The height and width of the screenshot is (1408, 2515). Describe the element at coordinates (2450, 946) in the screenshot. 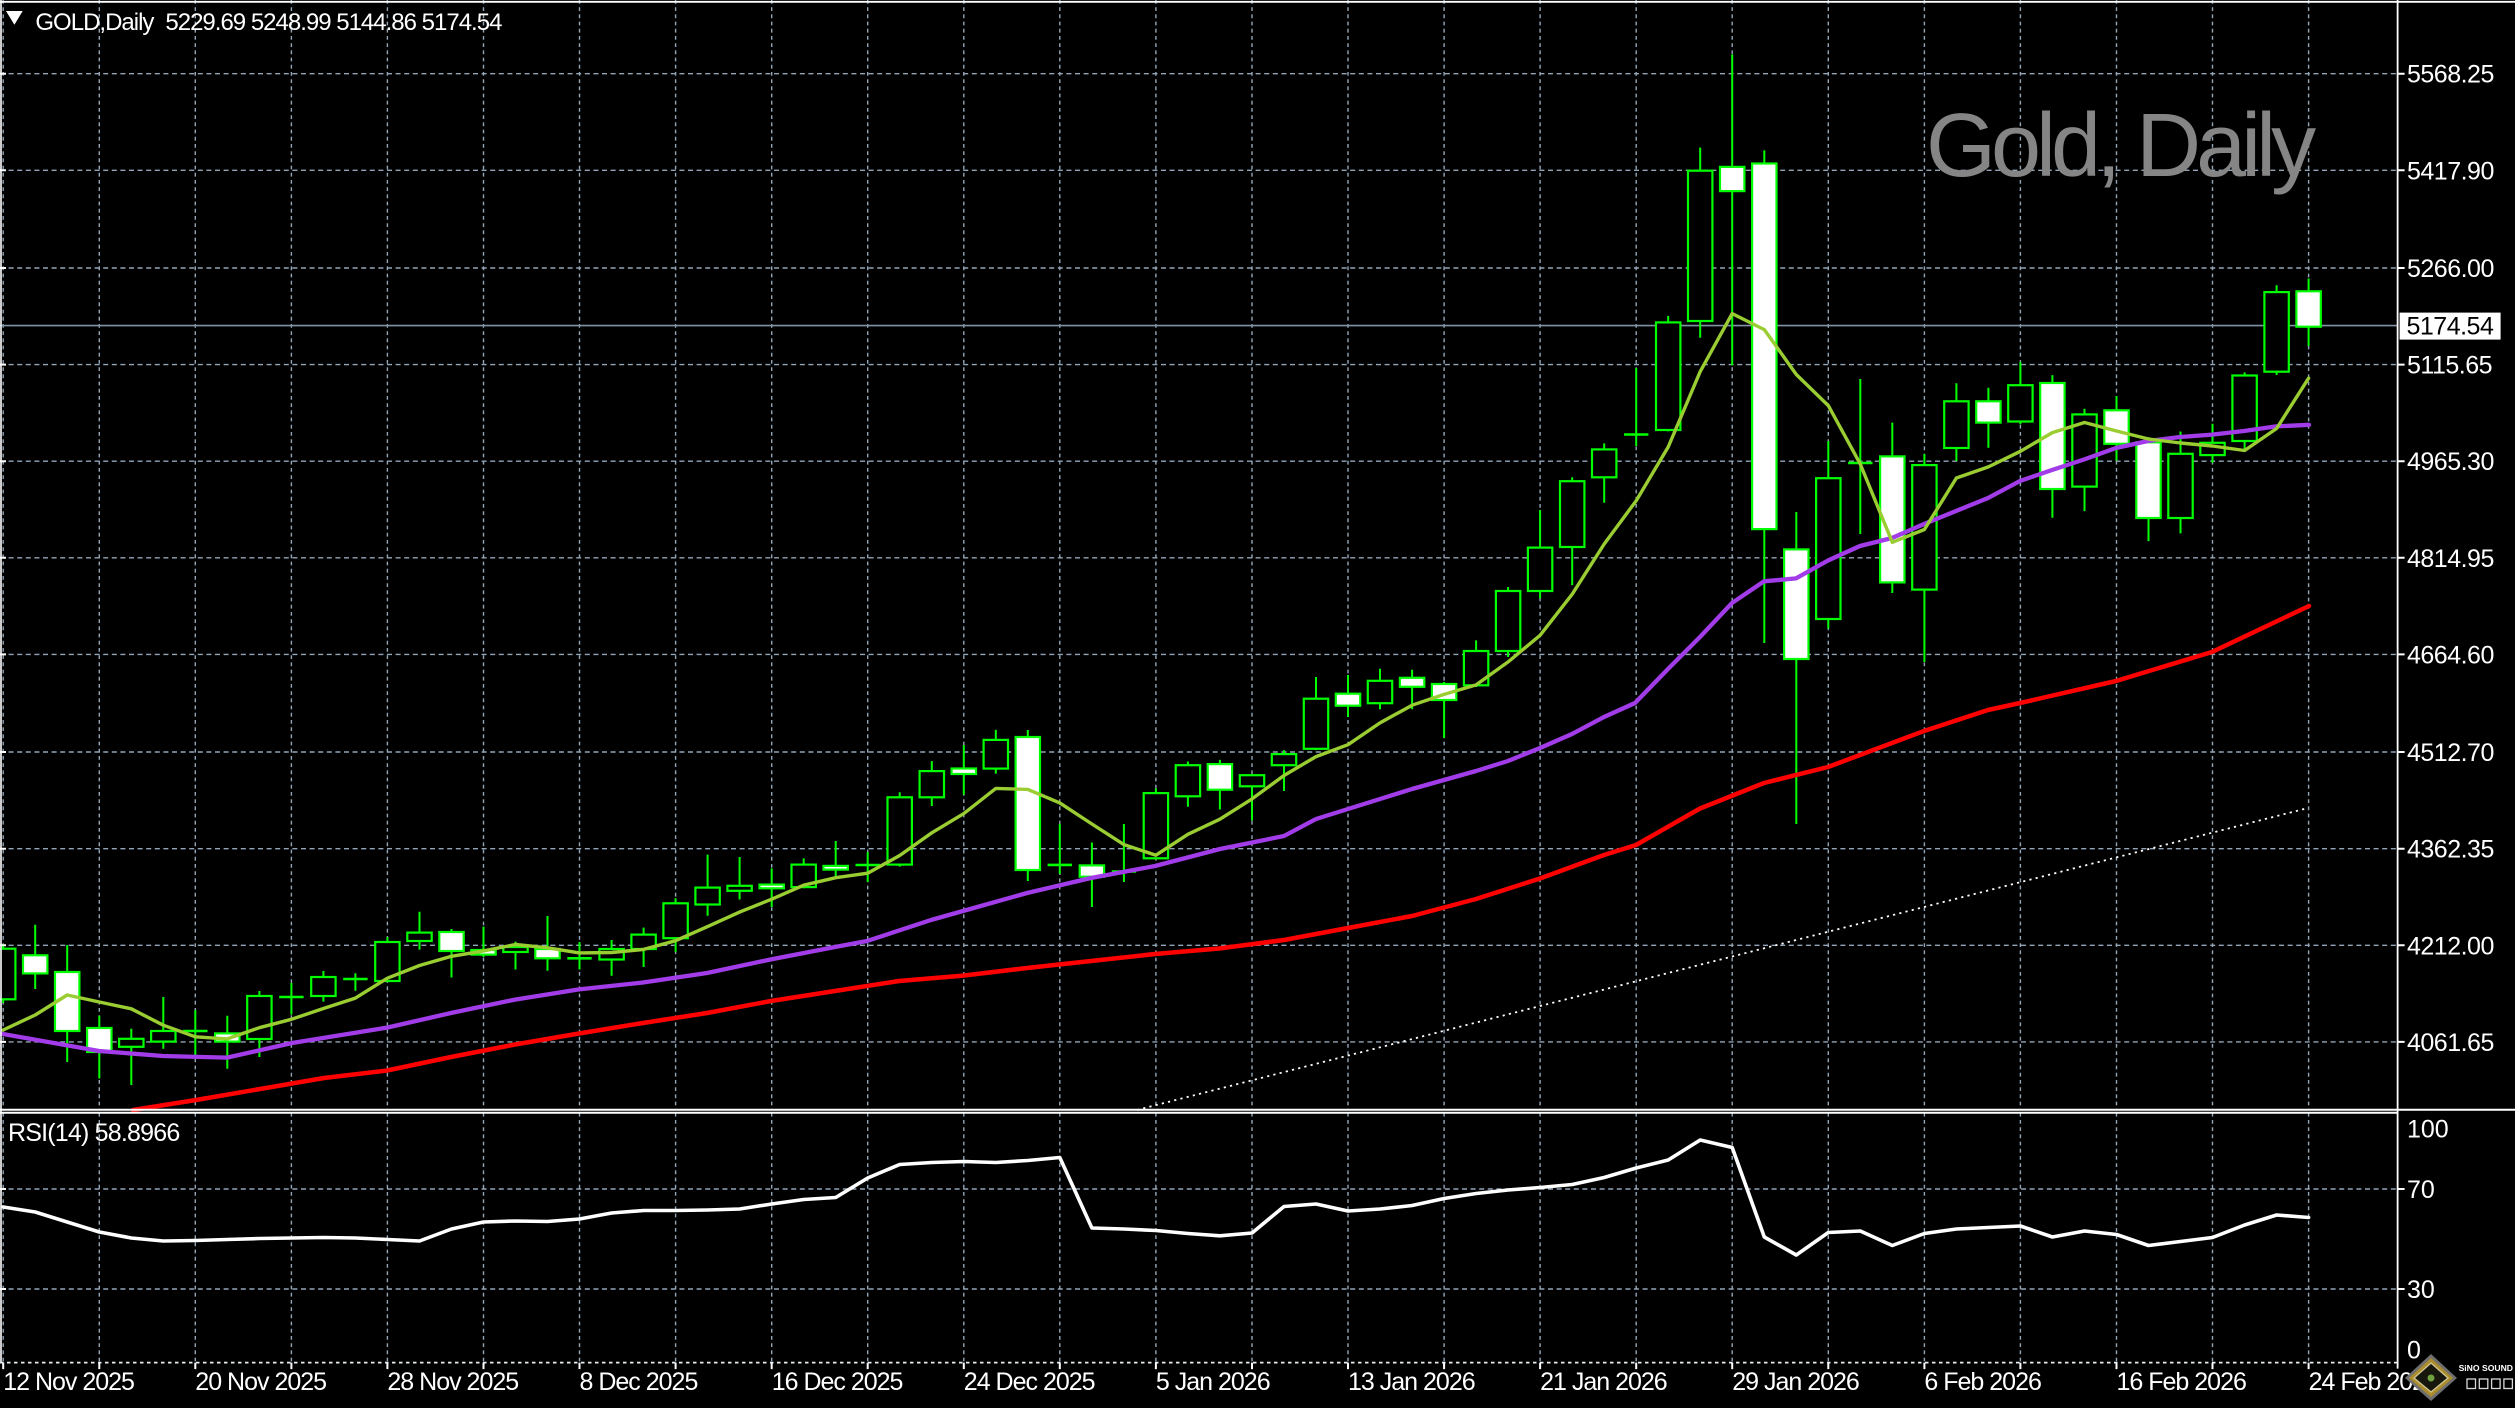

I see `svg-text: 4212.00` at that location.